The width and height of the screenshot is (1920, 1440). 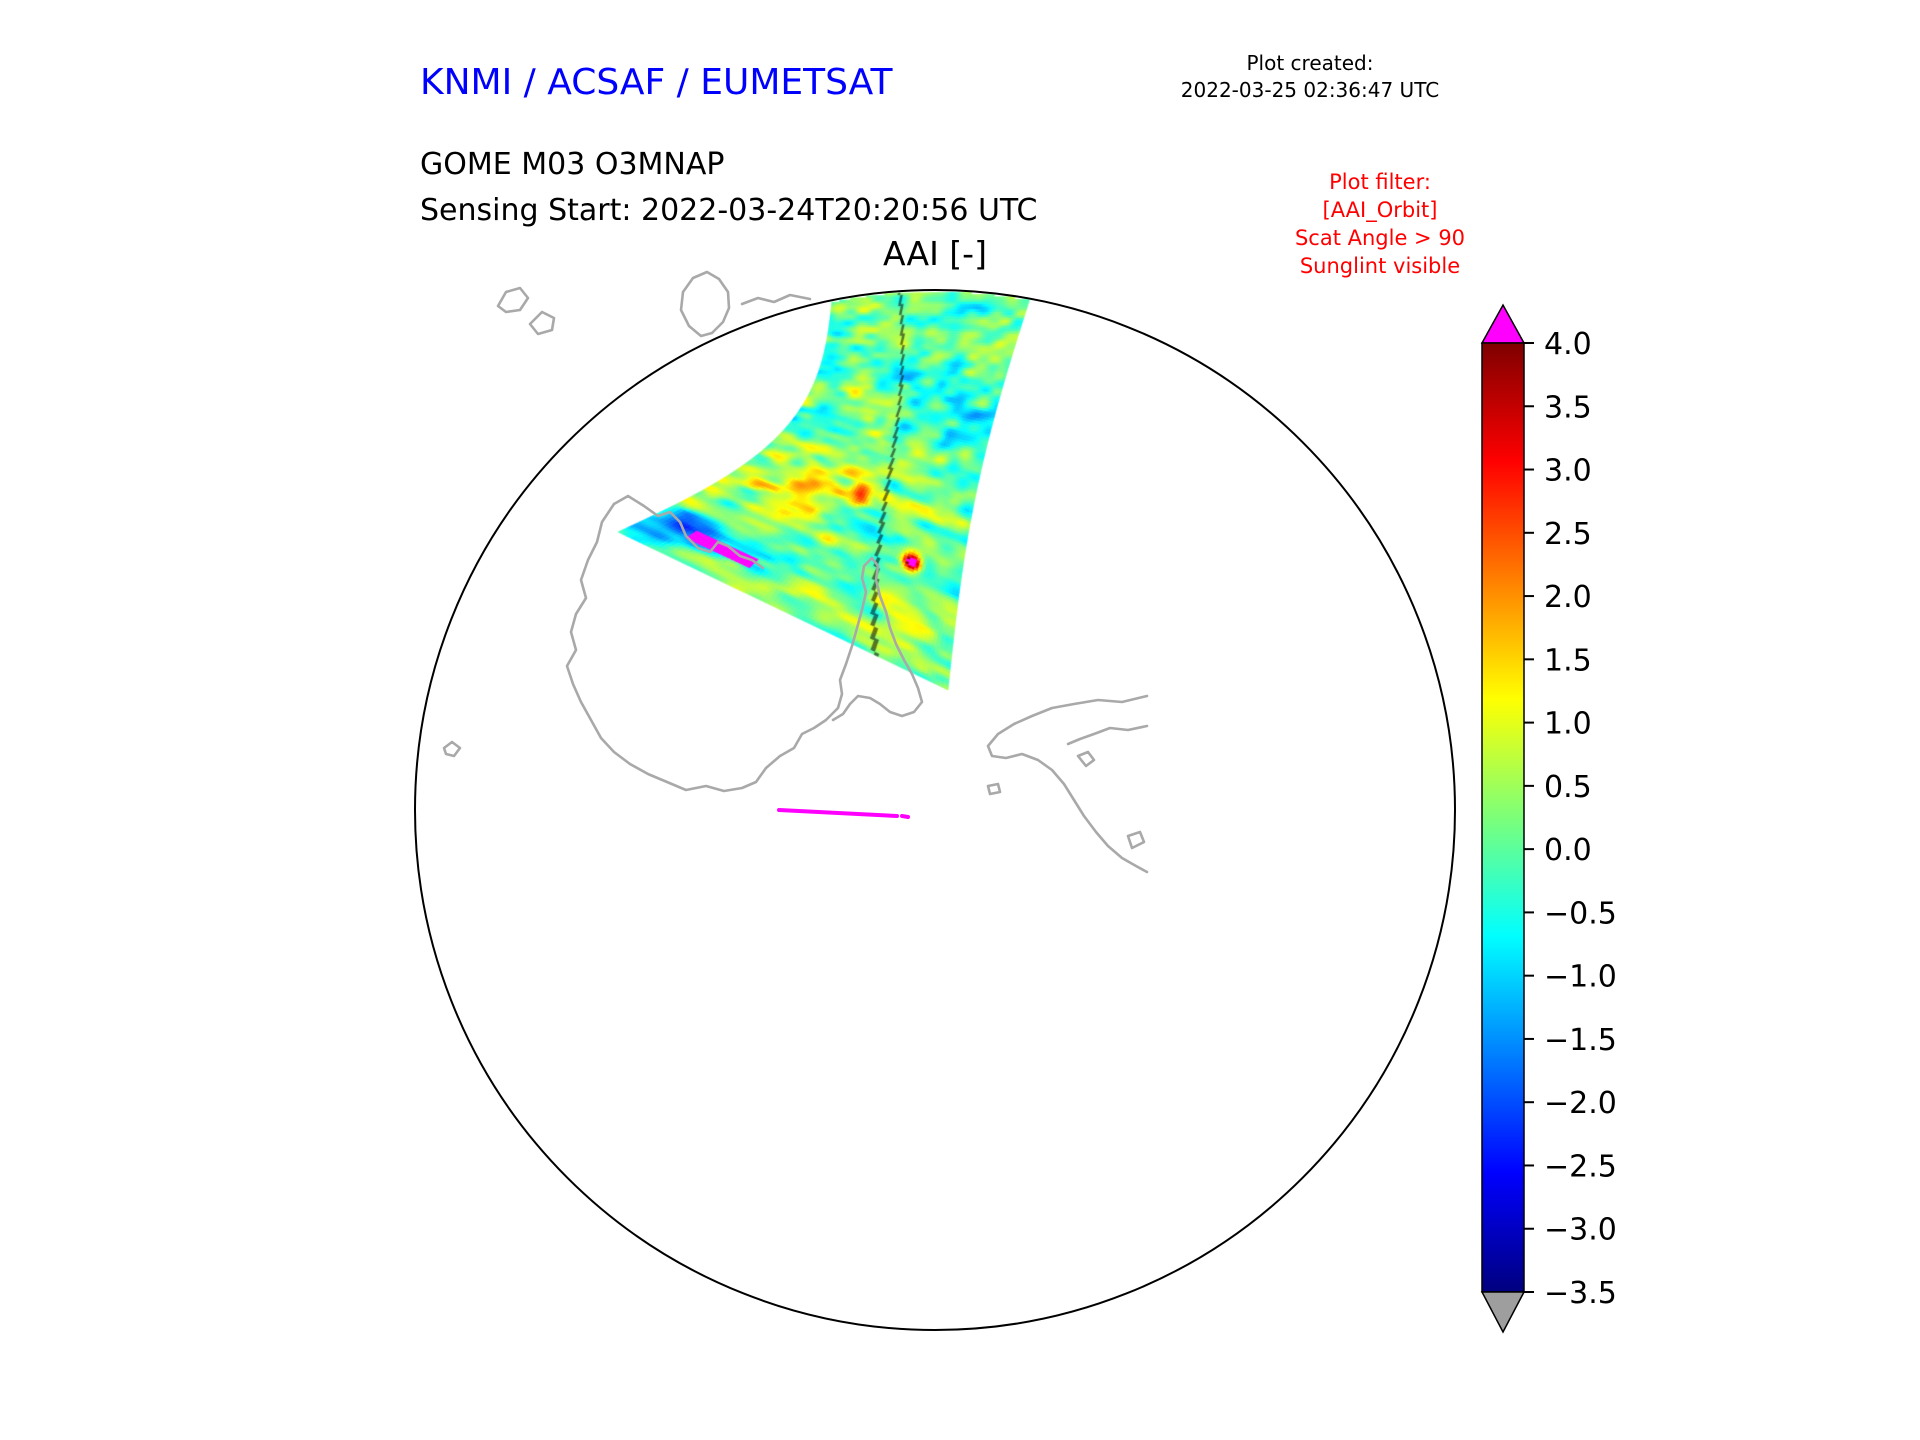 I want to click on coastline-northwest-islands, so click(x=526, y=311).